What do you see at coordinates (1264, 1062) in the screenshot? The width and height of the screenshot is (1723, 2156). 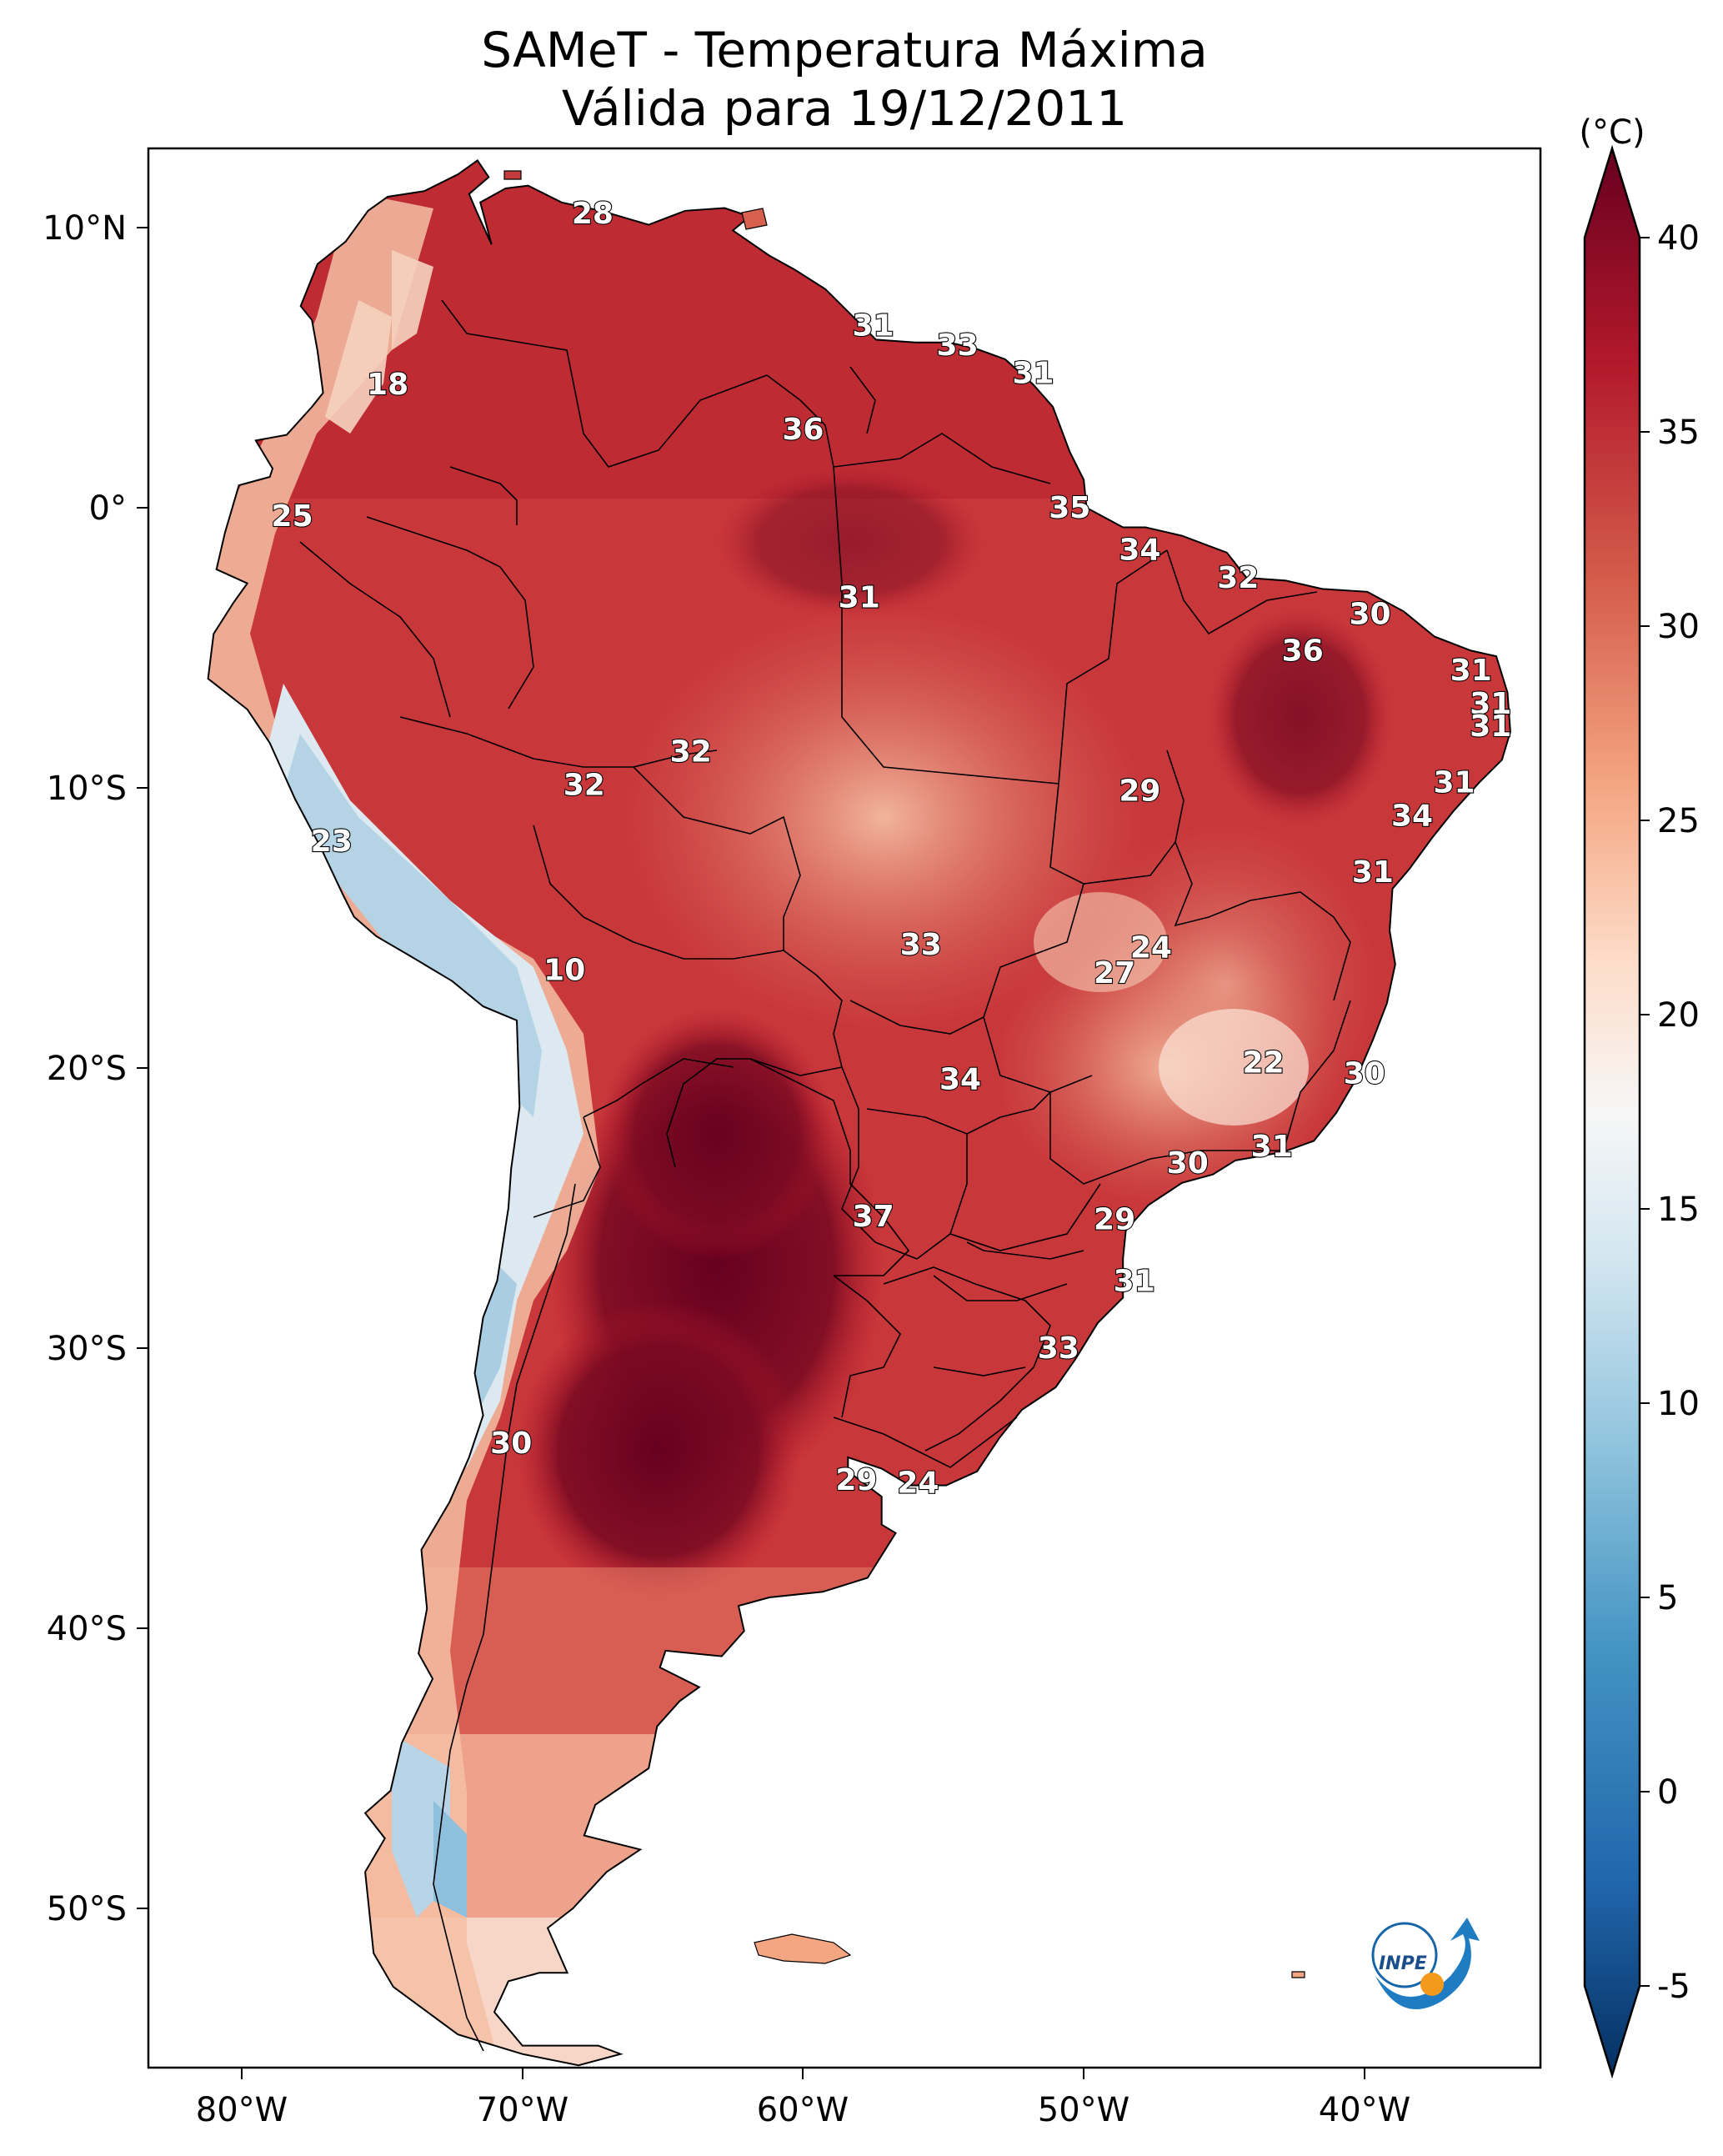 I see `contour-label: 22` at bounding box center [1264, 1062].